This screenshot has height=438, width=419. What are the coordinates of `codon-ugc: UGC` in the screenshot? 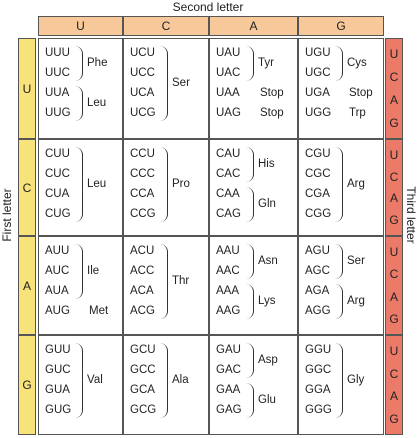 It's located at (318, 73).